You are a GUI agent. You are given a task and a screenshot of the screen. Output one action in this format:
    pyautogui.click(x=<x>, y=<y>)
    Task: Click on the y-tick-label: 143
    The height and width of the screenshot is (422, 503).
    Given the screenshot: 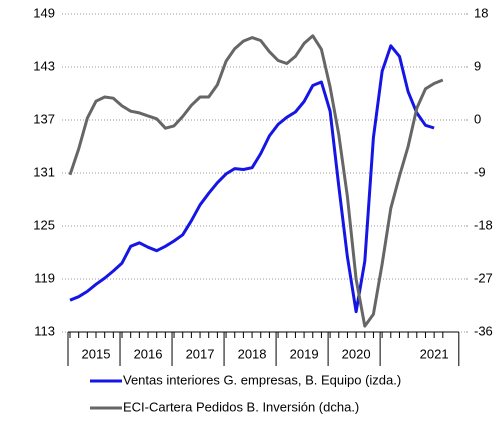 What is the action you would take?
    pyautogui.click(x=44, y=65)
    